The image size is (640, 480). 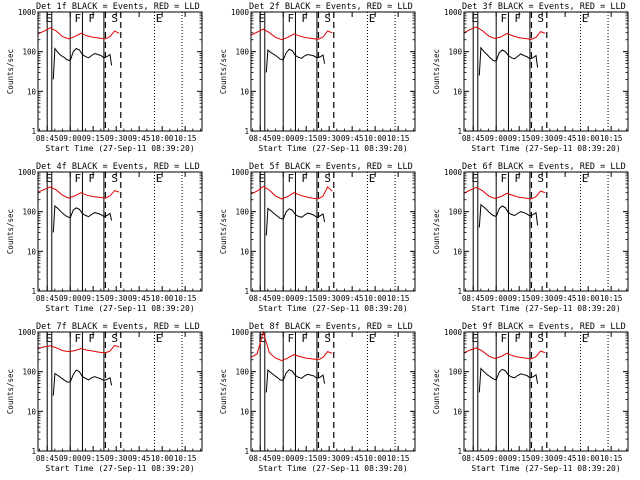 What do you see at coordinates (118, 167) in the screenshot?
I see `panel-title: Det 4f BLACK = Events, RED = LLD` at bounding box center [118, 167].